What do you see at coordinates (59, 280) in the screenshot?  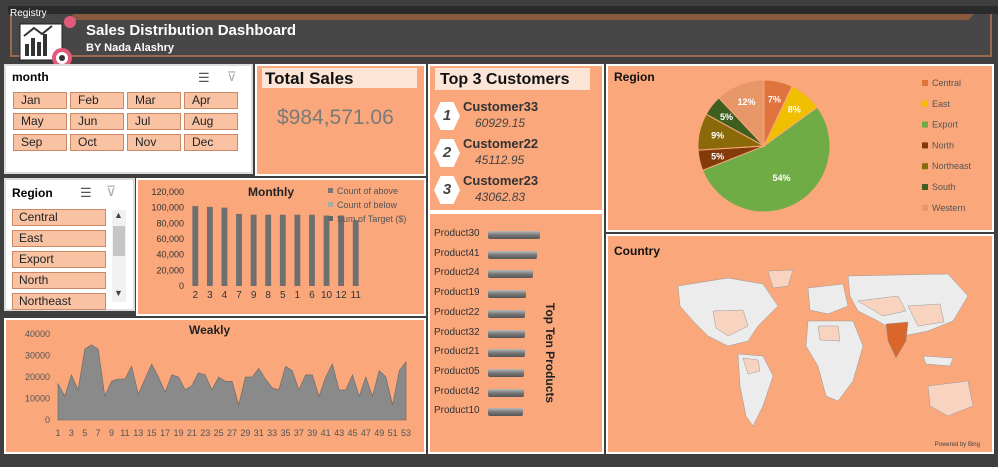 I see `region-button-north: North` at bounding box center [59, 280].